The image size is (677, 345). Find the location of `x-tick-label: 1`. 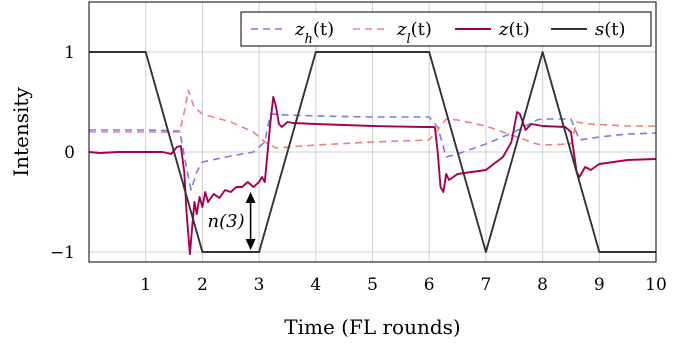

x-tick-label: 1 is located at coordinates (145, 285).